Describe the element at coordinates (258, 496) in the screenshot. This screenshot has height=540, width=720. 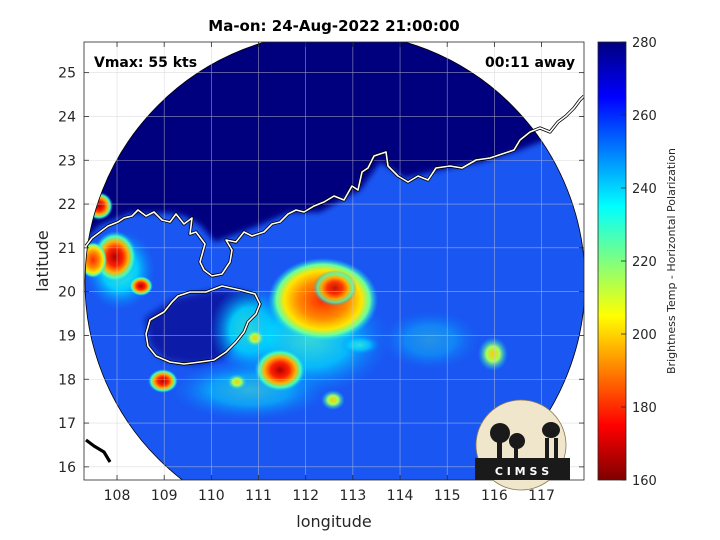
I see `x-tick-label: 111` at that location.